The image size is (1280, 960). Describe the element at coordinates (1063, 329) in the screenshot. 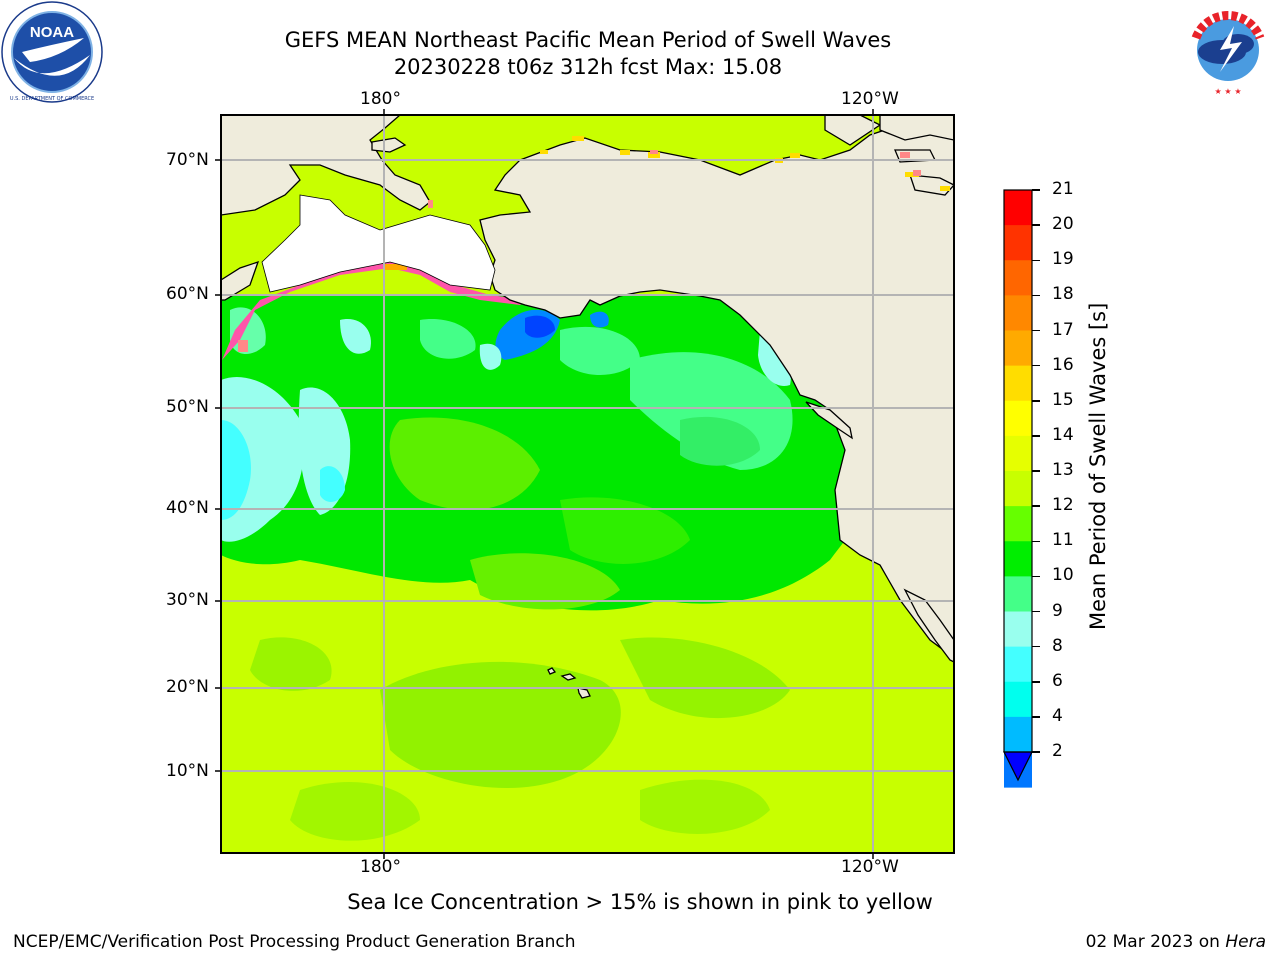

I see `colorbar-tick-label: 17` at that location.